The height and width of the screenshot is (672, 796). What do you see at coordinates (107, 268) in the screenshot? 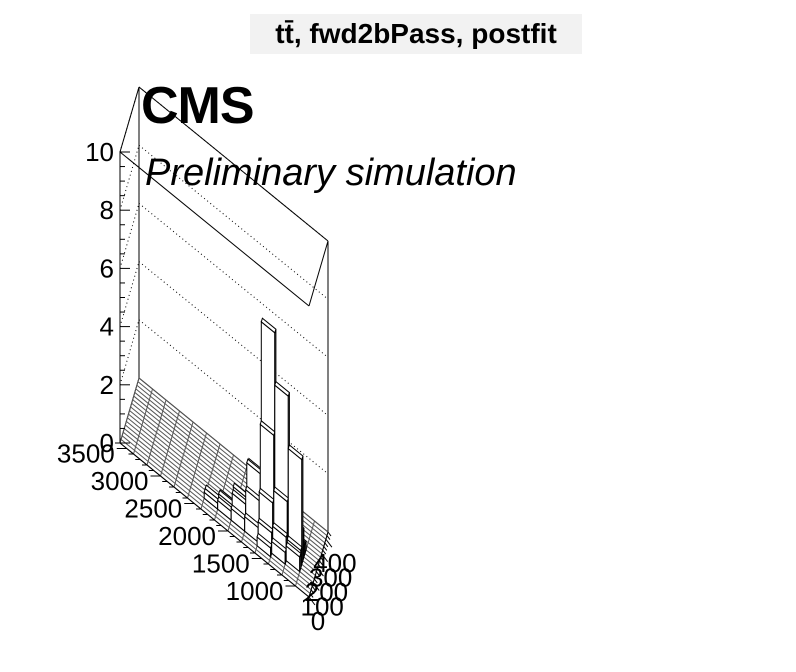
I see `z-tick-label: 6` at bounding box center [107, 268].